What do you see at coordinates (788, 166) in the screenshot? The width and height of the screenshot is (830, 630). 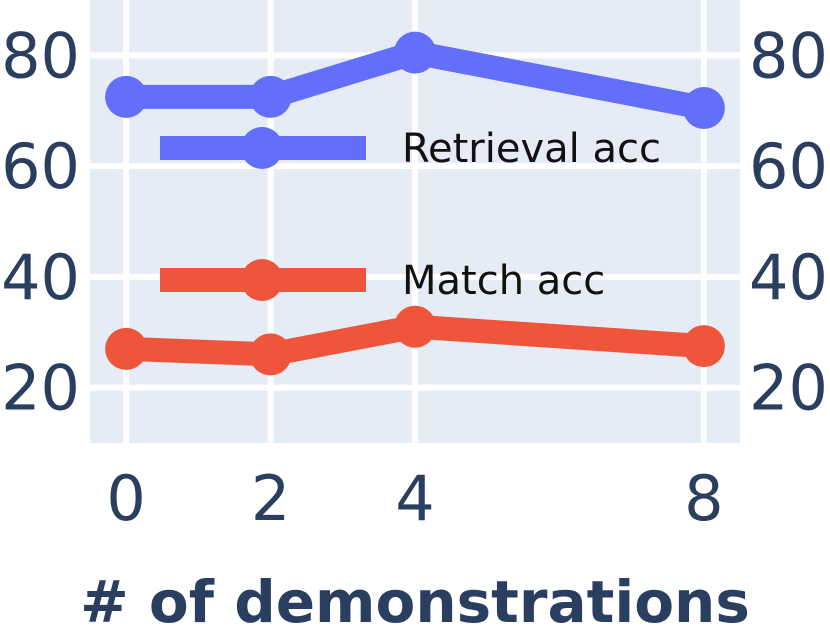 I see `y-tick-label-right: 60` at bounding box center [788, 166].